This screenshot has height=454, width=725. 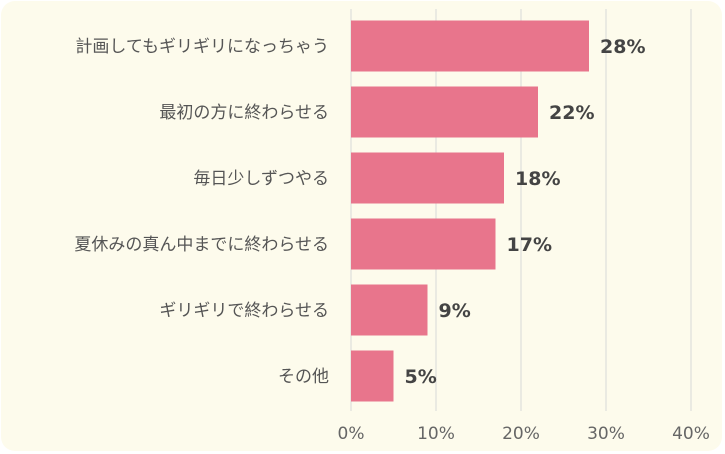 What do you see at coordinates (529, 245) in the screenshot?
I see `data-label: 17%` at bounding box center [529, 245].